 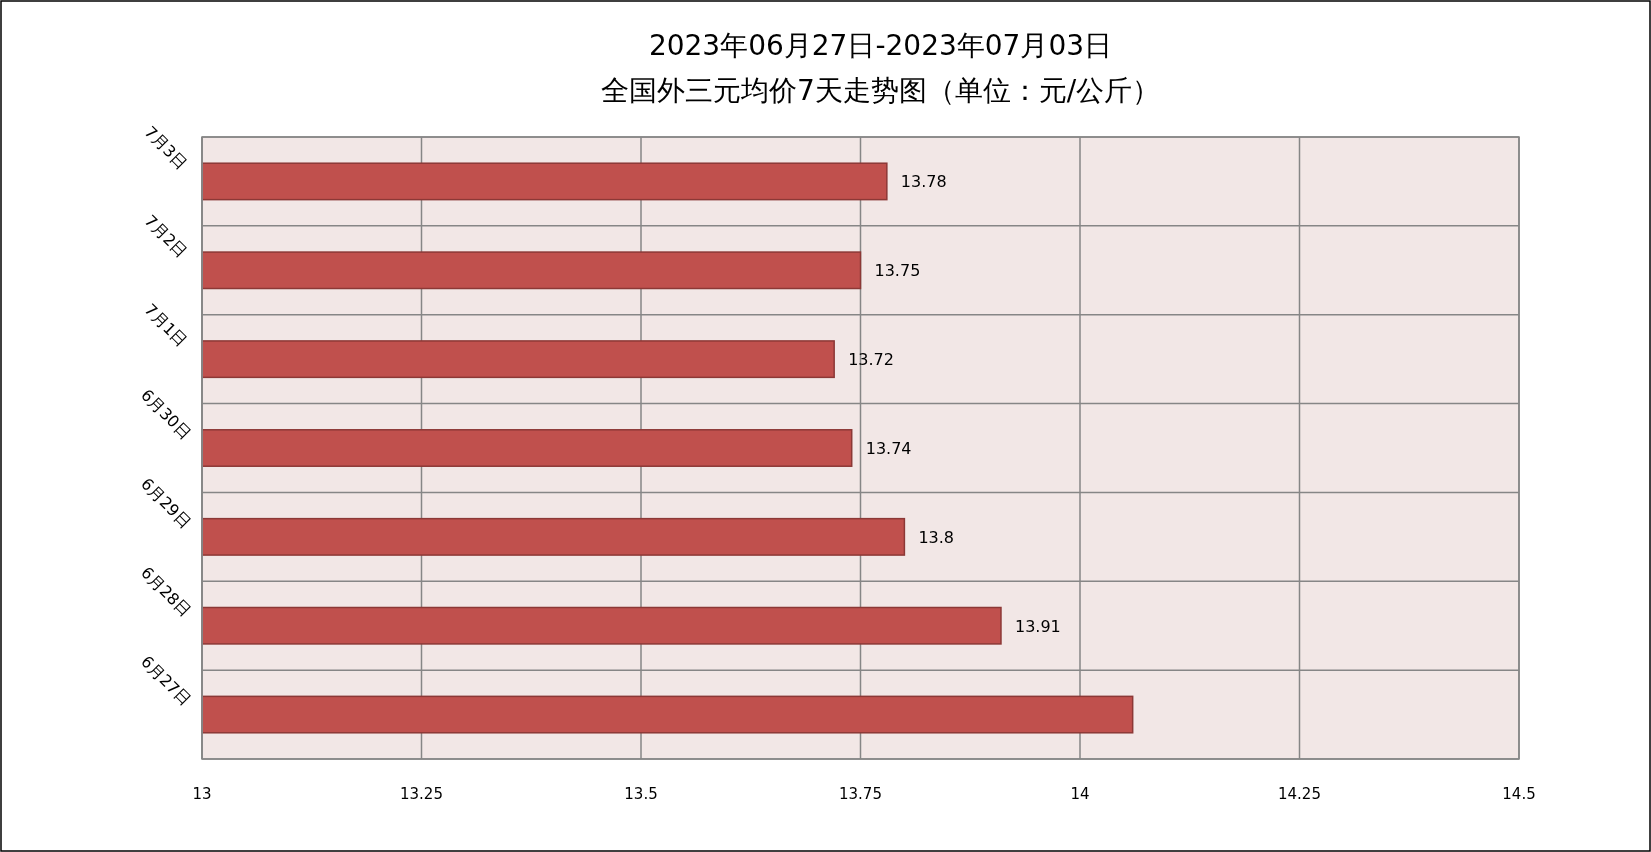 What do you see at coordinates (923, 182) in the screenshot?
I see `data-label: 13.78` at bounding box center [923, 182].